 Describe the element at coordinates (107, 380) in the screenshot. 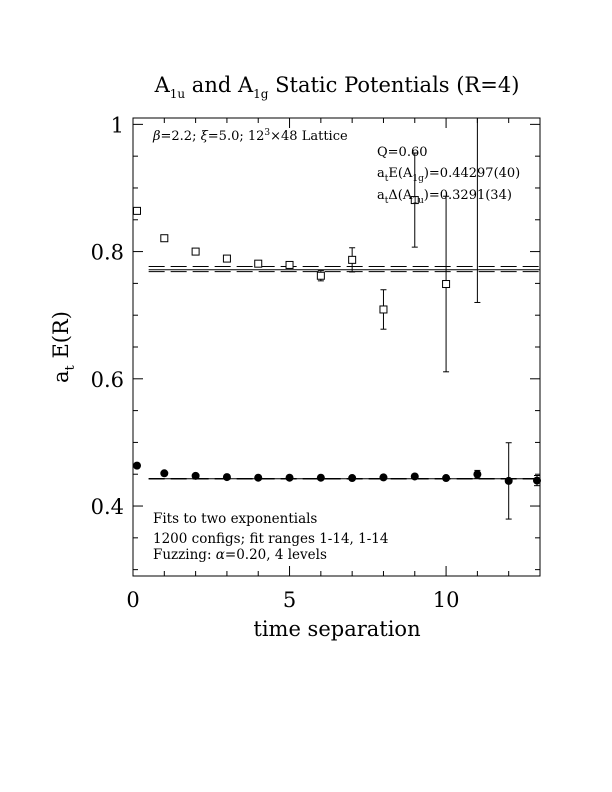

I see `y-tick-label: 0.6` at that location.